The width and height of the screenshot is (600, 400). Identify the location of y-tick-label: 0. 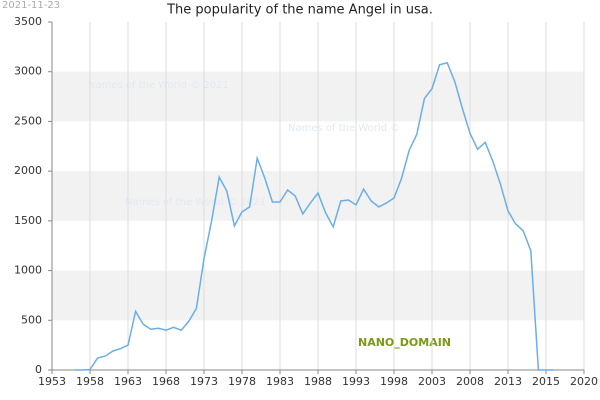
(38, 369).